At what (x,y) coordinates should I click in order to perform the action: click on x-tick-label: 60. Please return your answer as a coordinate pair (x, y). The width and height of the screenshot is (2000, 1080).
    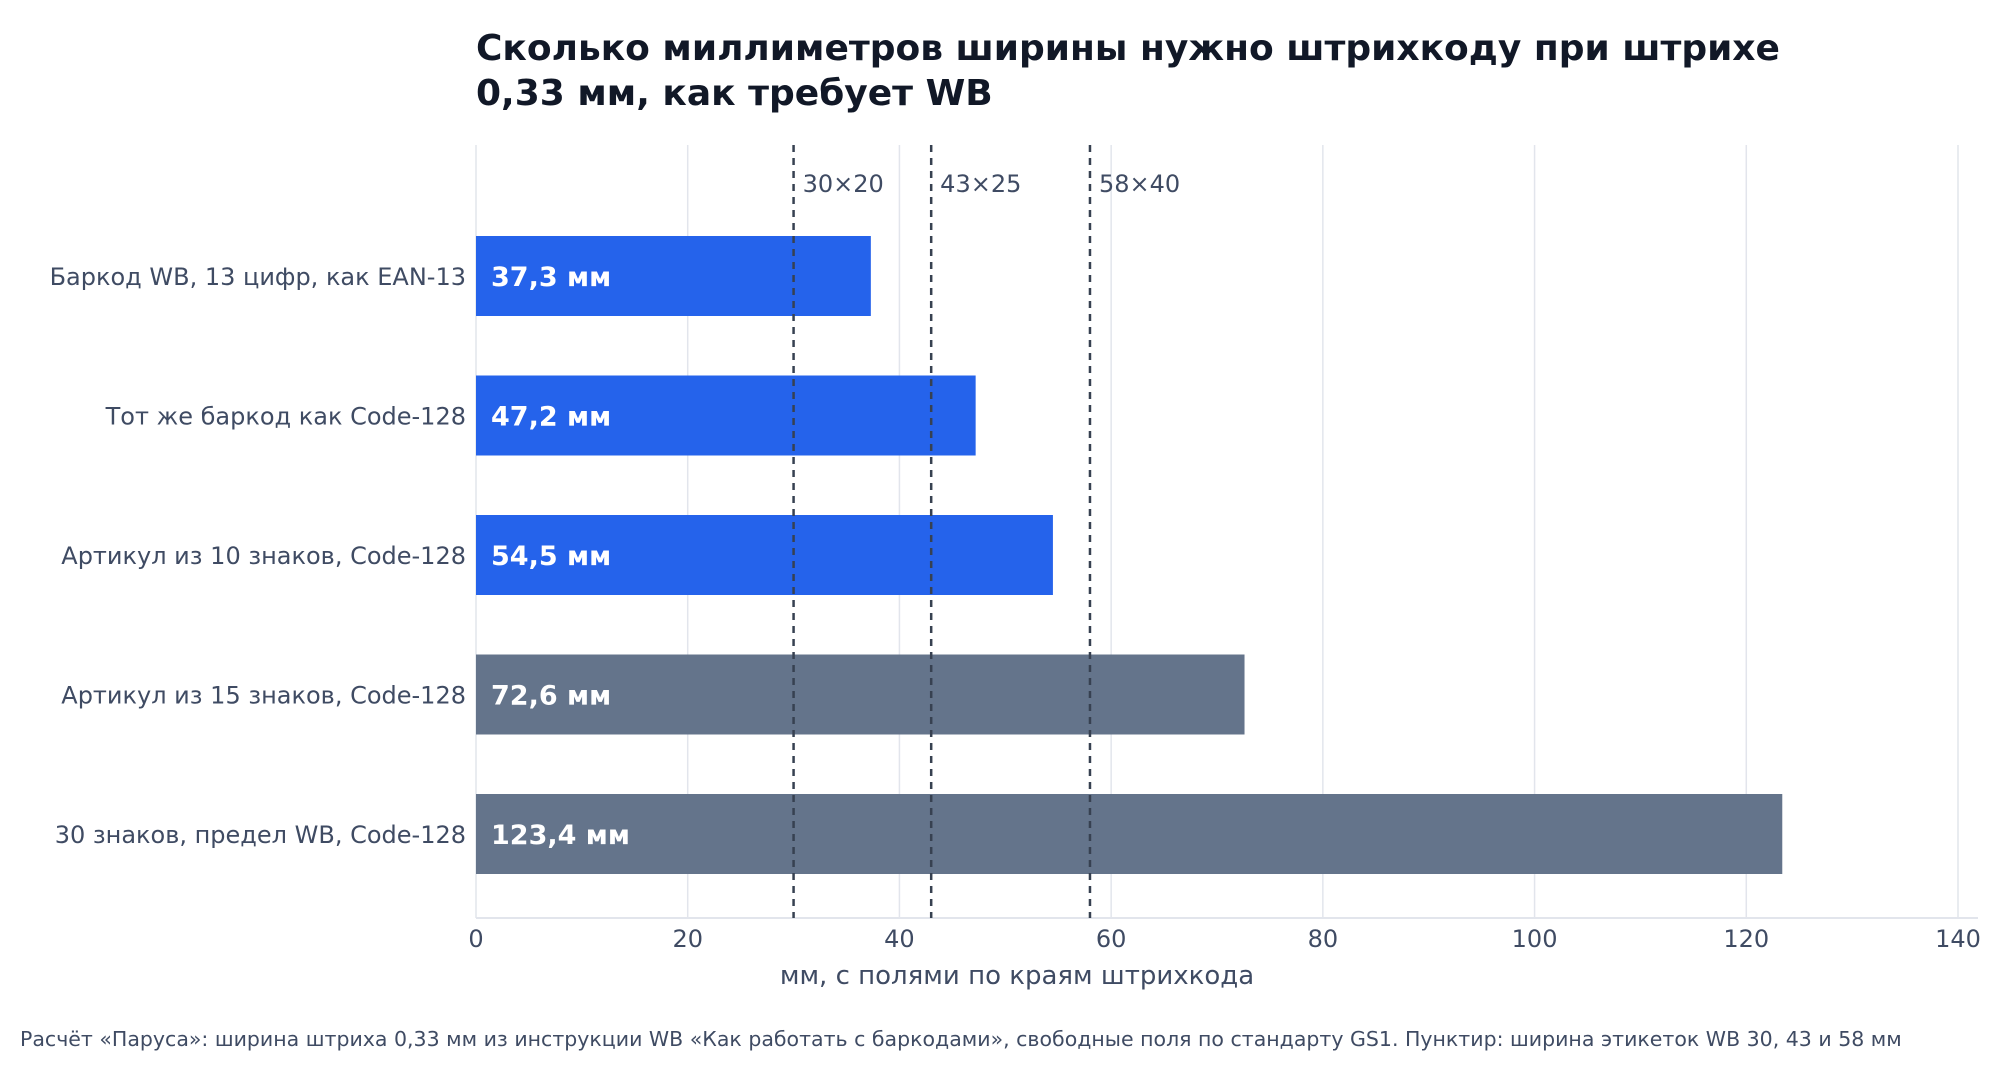
    Looking at the image, I should click on (1111, 939).